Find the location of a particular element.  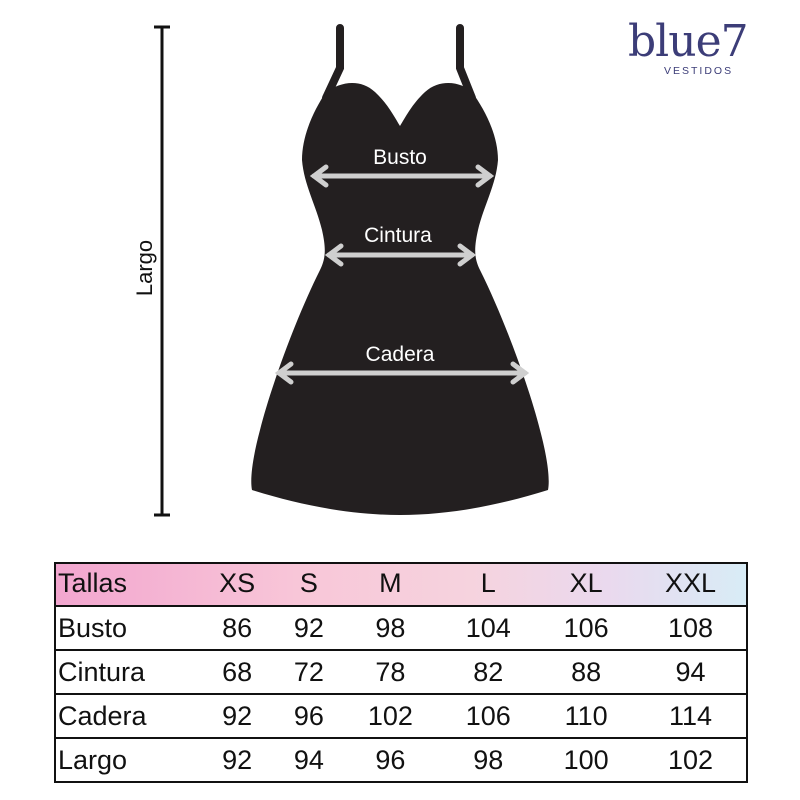

dress-straps is located at coordinates (399, 63).